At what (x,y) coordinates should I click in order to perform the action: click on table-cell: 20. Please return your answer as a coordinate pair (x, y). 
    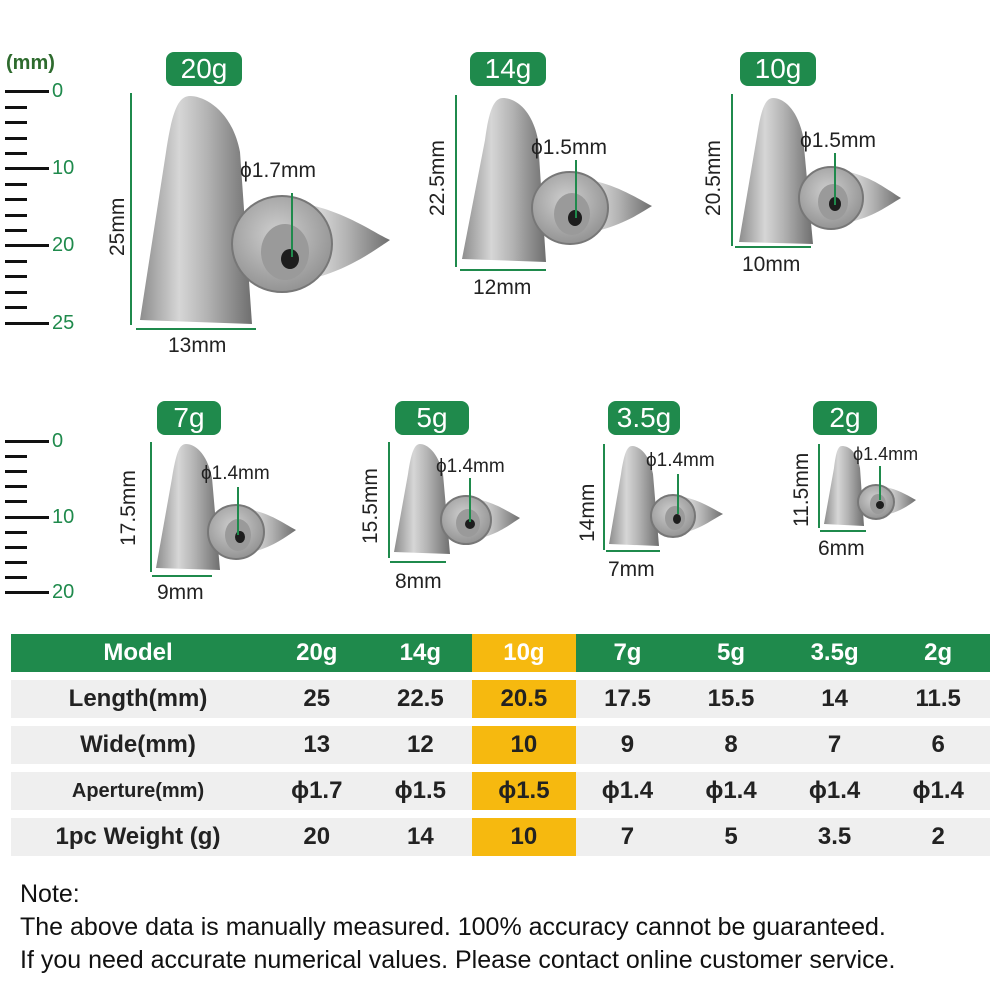
    Looking at the image, I should click on (317, 837).